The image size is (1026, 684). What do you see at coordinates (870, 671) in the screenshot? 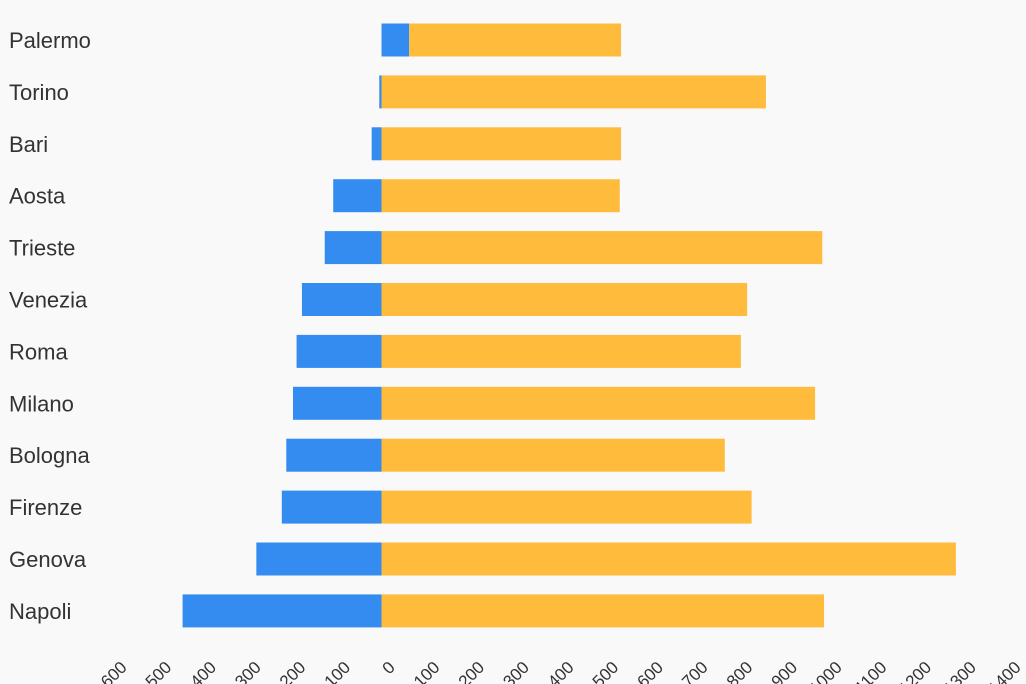
I see `x-tick-label: 1100` at bounding box center [870, 671].